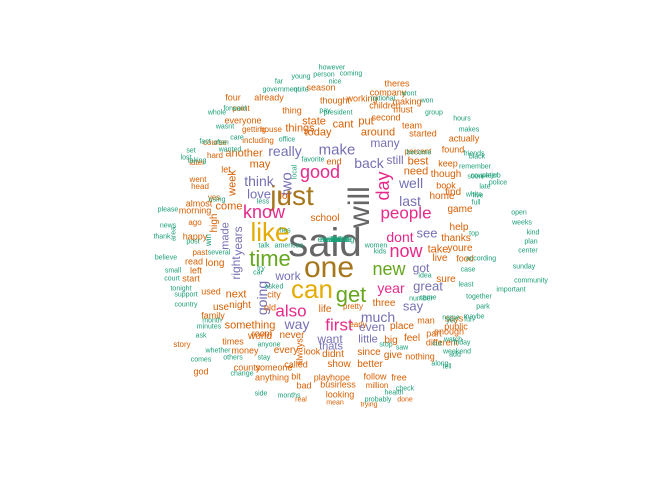 The height and width of the screenshot is (480, 672). What do you see at coordinates (332, 68) in the screenshot?
I see `word: however` at bounding box center [332, 68].